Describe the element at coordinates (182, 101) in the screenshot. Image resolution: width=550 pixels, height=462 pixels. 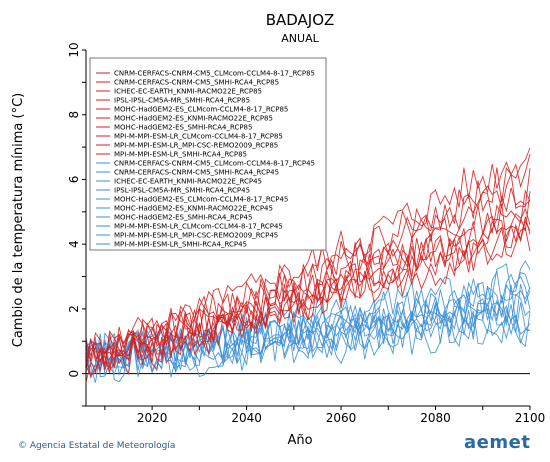
I see `legend-label-4: IPSL-IPSL-CM5A-MR_SMHI-RCA4_RCP85` at that location.